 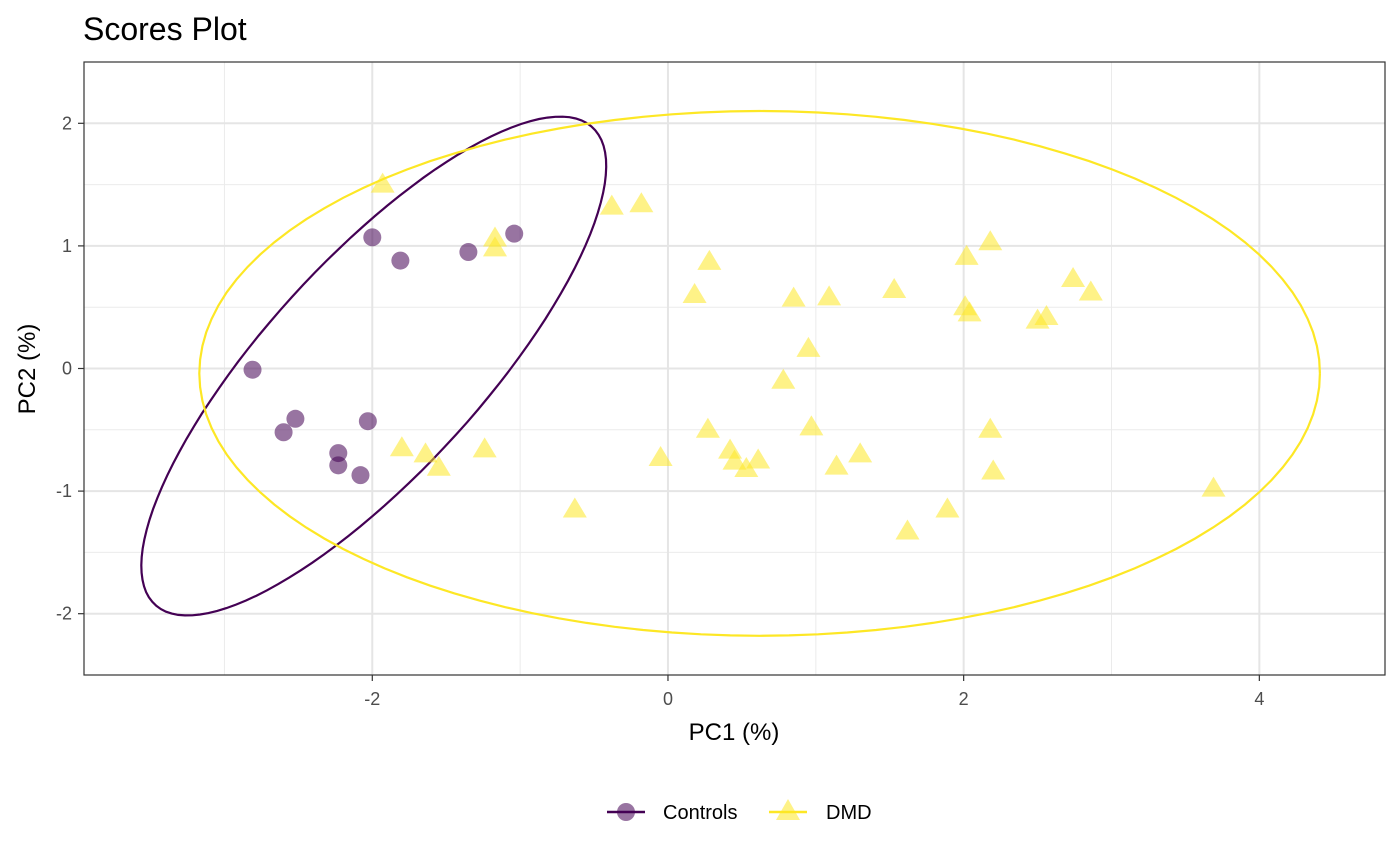 What do you see at coordinates (849, 813) in the screenshot?
I see `legend-dmd-label: DMD` at bounding box center [849, 813].